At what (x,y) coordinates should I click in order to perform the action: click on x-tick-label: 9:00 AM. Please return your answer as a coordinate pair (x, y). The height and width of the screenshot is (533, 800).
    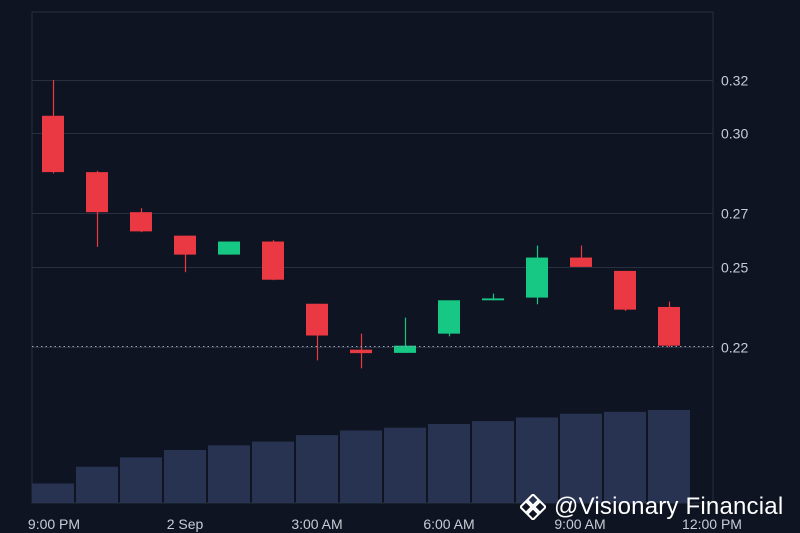
    Looking at the image, I should click on (579, 524).